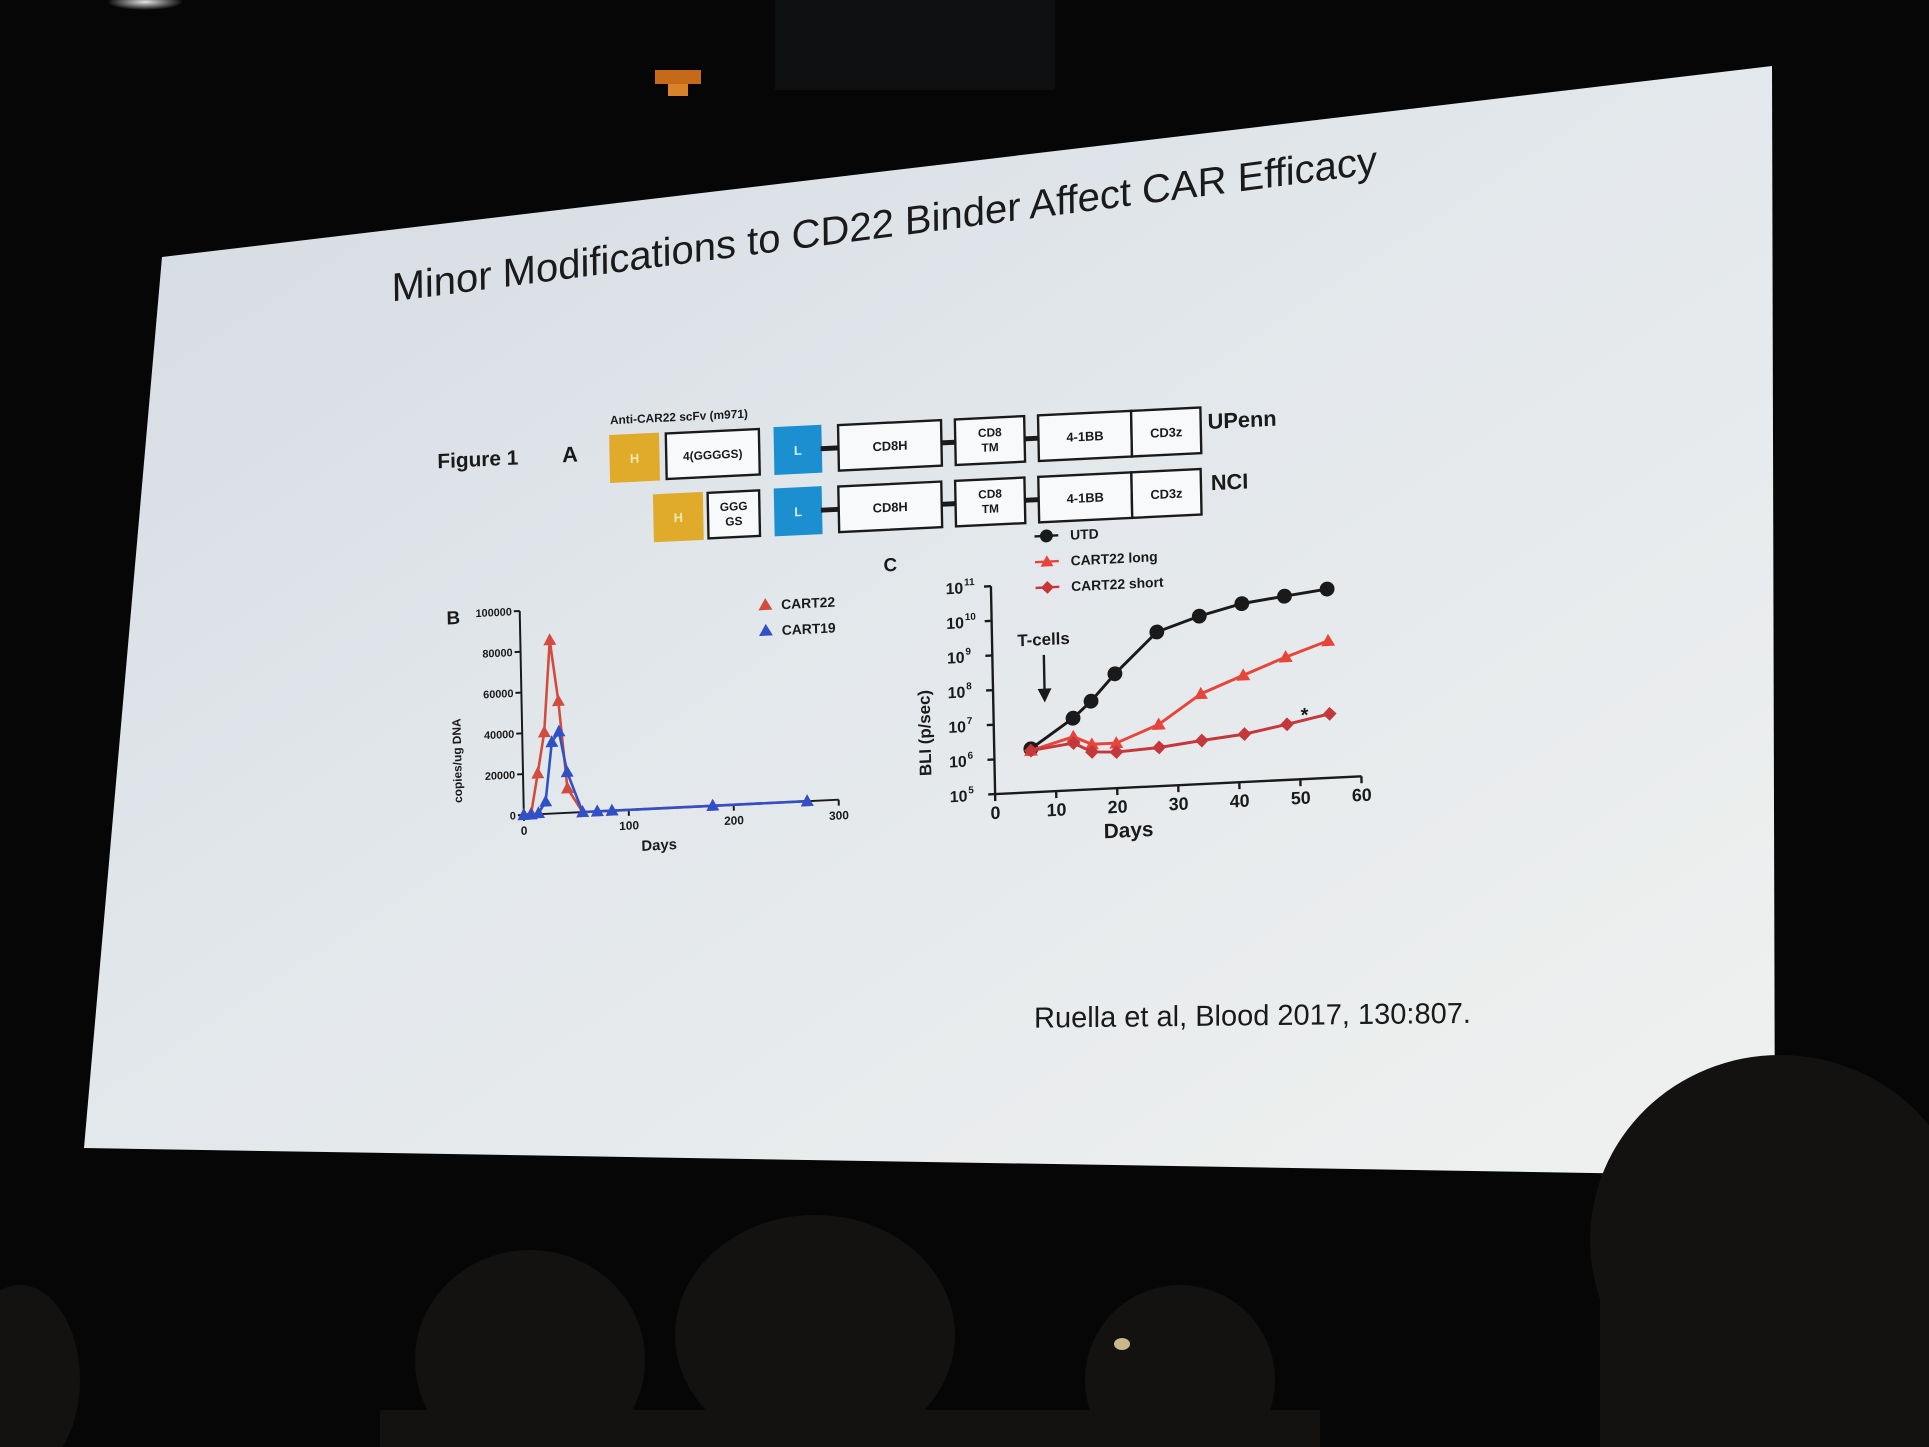  What do you see at coordinates (1056, 809) in the screenshot?
I see `x-tick-label: 10` at bounding box center [1056, 809].